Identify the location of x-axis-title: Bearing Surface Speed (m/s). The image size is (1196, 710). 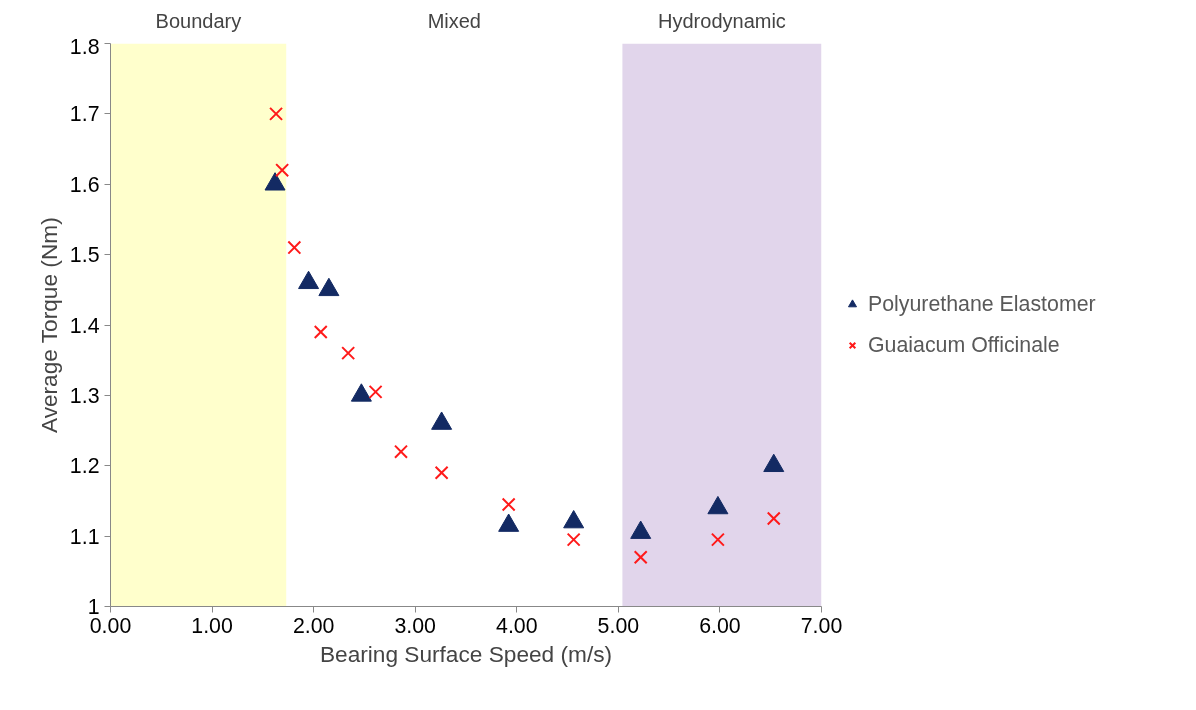
(466, 653).